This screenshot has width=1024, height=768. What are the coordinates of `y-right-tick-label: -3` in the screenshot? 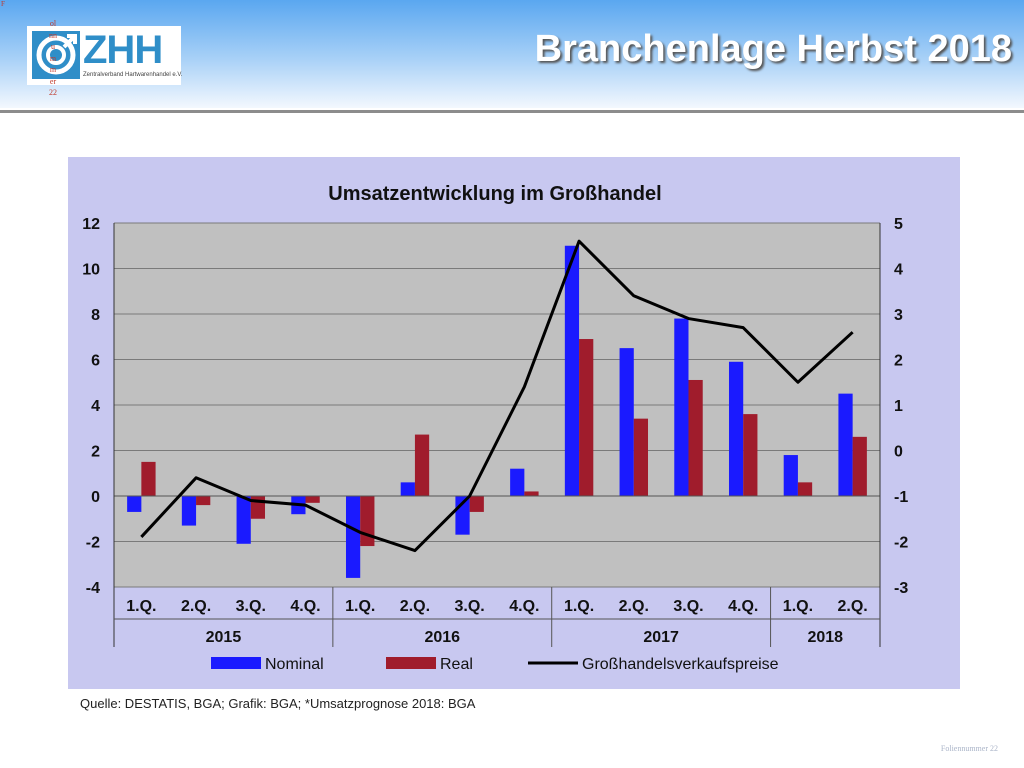 It's located at (901, 588).